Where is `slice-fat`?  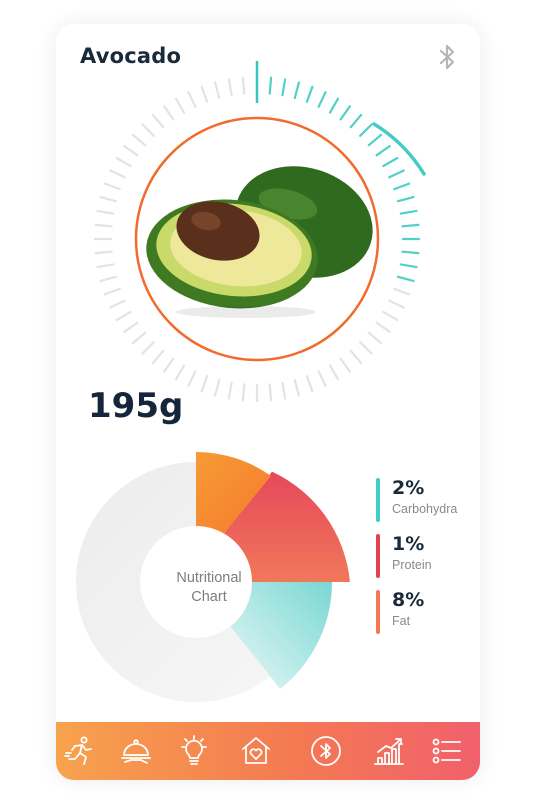 slice-fat is located at coordinates (233, 493).